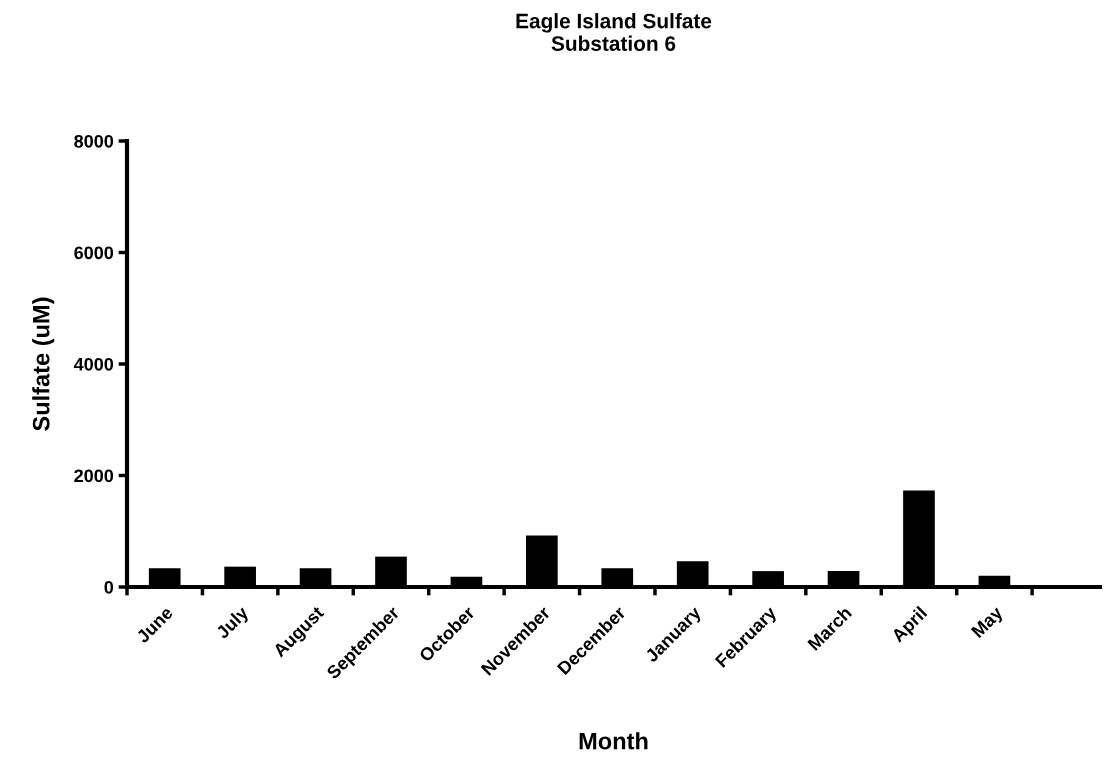 Image resolution: width=1104 pixels, height=762 pixels. Describe the element at coordinates (43, 364) in the screenshot. I see `y-axis-title: Sulfate (uM)` at that location.